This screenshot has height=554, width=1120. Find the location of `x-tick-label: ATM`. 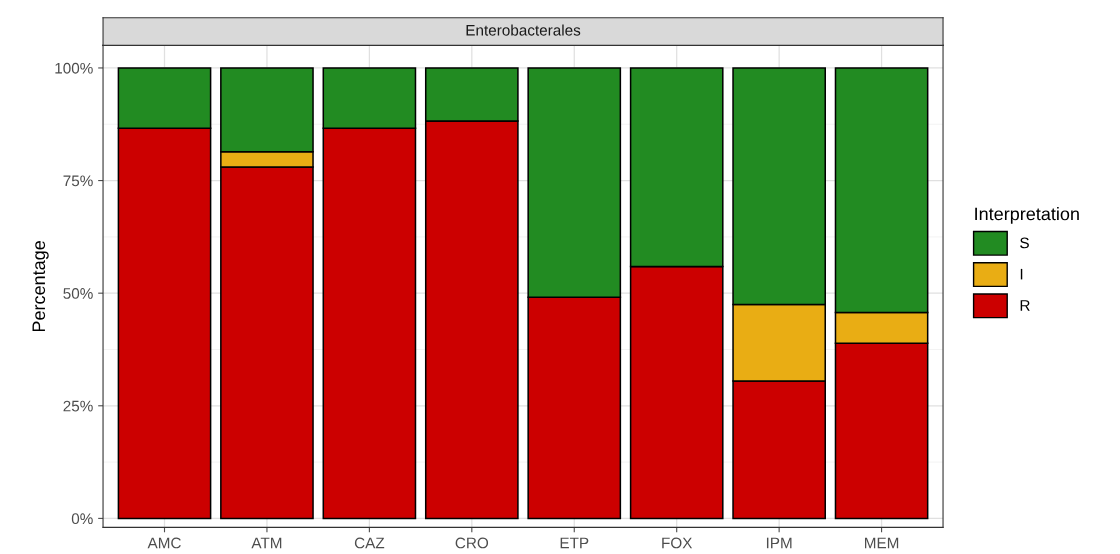

x-tick-label: ATM is located at coordinates (266, 543).